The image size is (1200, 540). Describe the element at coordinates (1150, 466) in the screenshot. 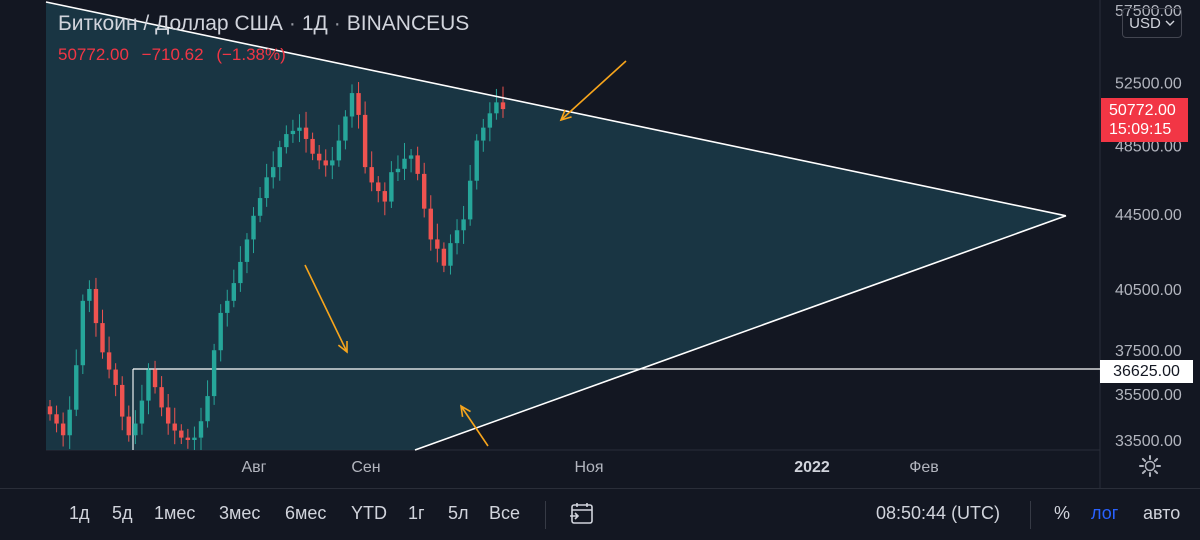

I see `gear-icon` at that location.